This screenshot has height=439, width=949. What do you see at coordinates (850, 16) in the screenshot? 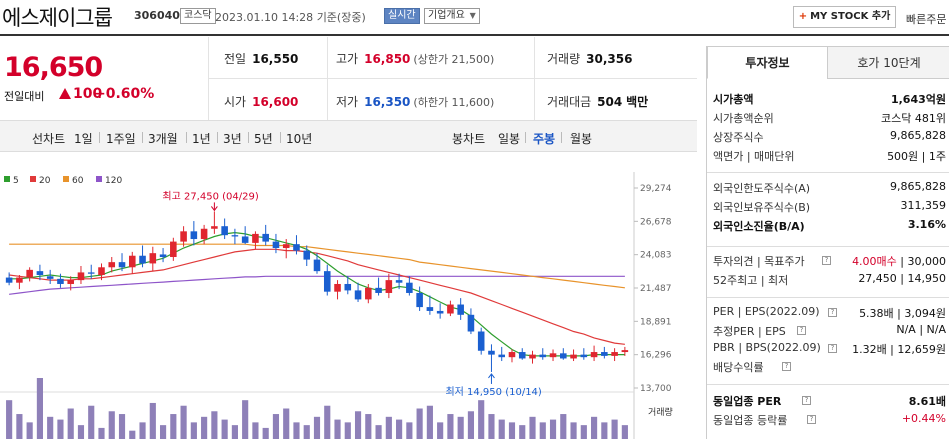
I see `add-mystock-label: MY STOCK 추가` at bounding box center [850, 16].